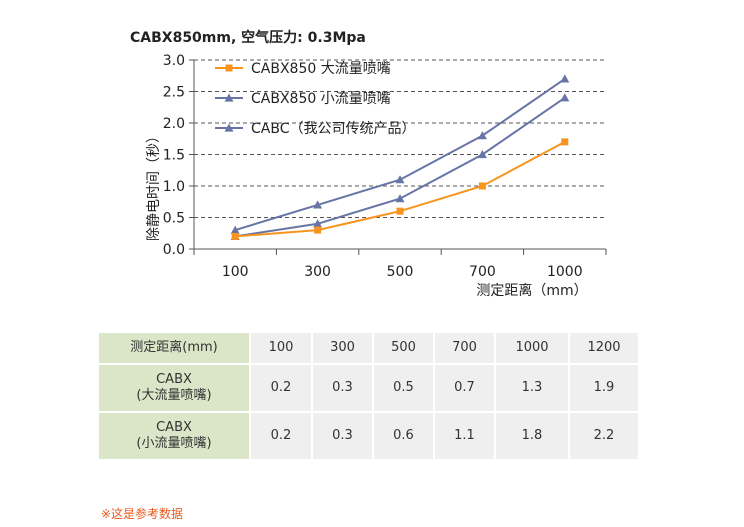  I want to click on x-tick-label: 700, so click(482, 272).